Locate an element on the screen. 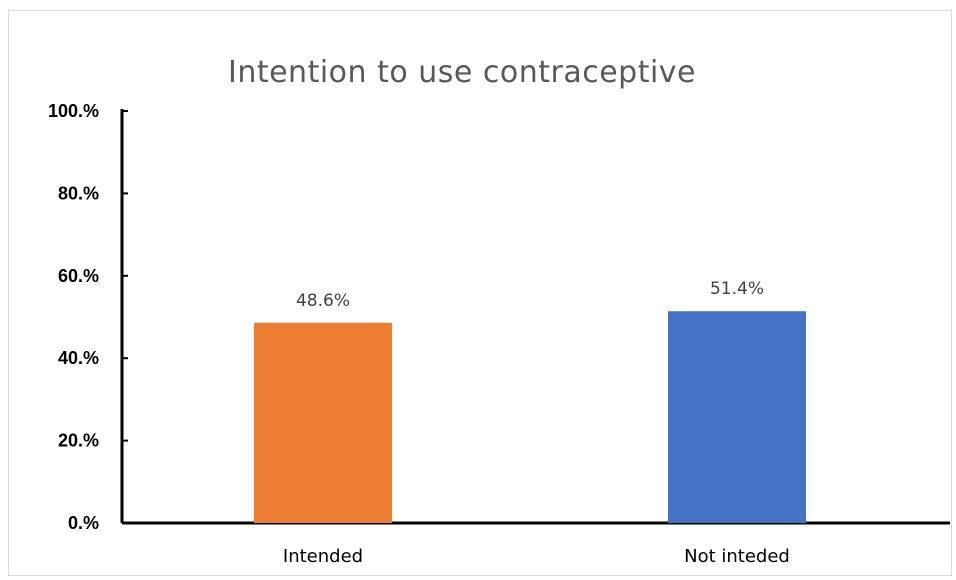  y-tick-label: 60.% is located at coordinates (78, 276).